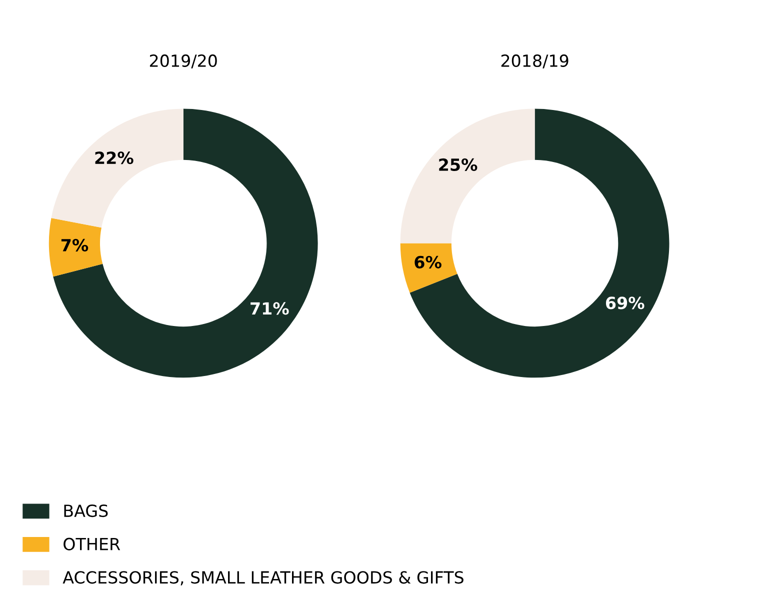 The height and width of the screenshot is (608, 764). I want to click on data-label: 69%, so click(625, 303).